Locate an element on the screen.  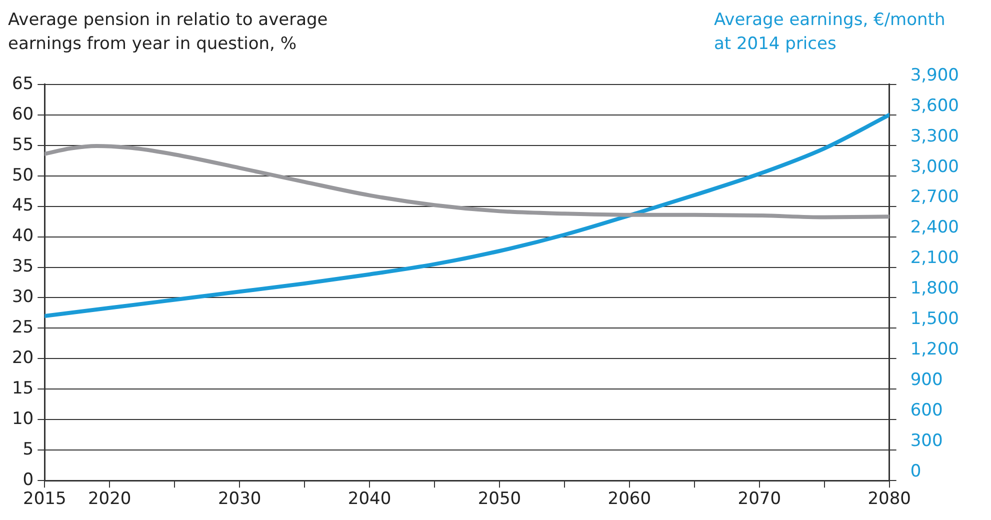
y2-tick-label: 1,800 is located at coordinates (935, 288).